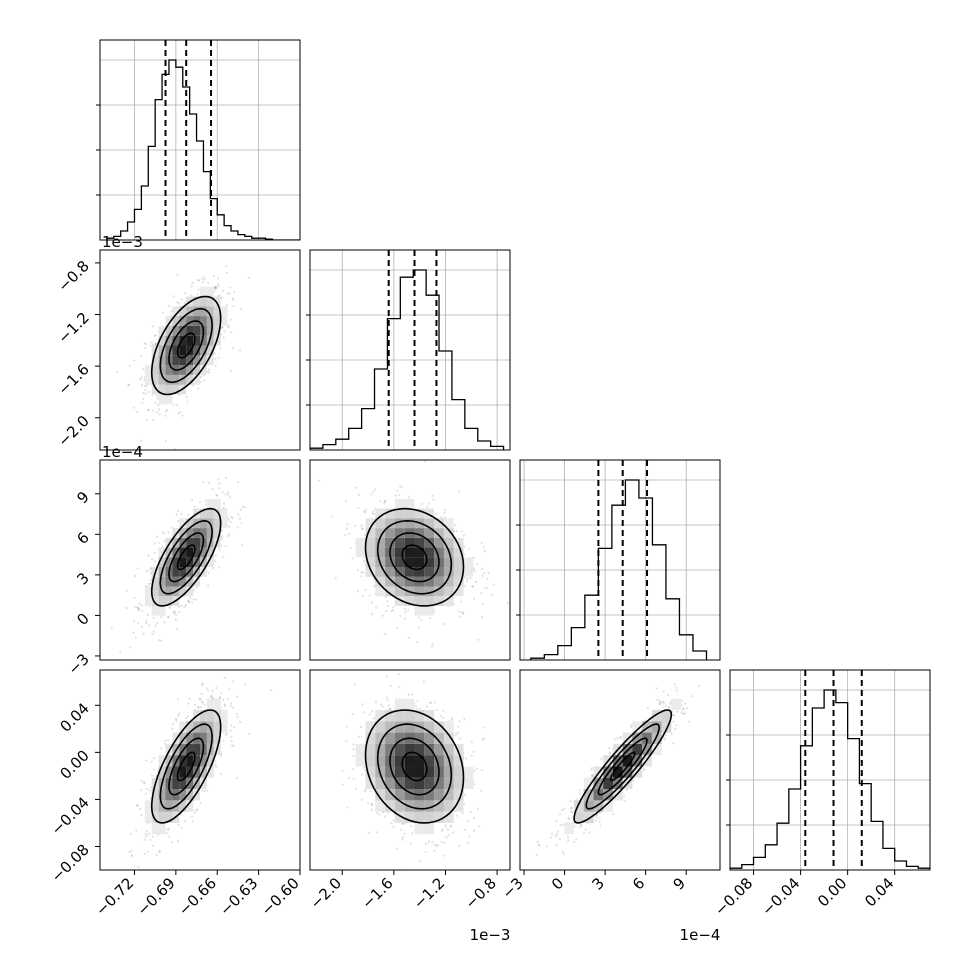  What do you see at coordinates (620, 560) in the screenshot?
I see `panel-2-2-frame` at bounding box center [620, 560].